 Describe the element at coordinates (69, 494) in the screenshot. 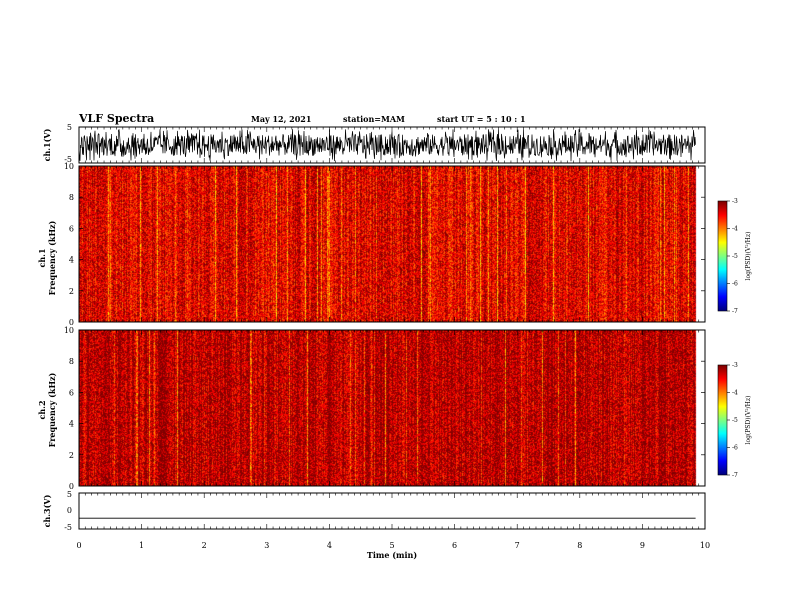

I see `ch3-ytick-5: 5` at that location.